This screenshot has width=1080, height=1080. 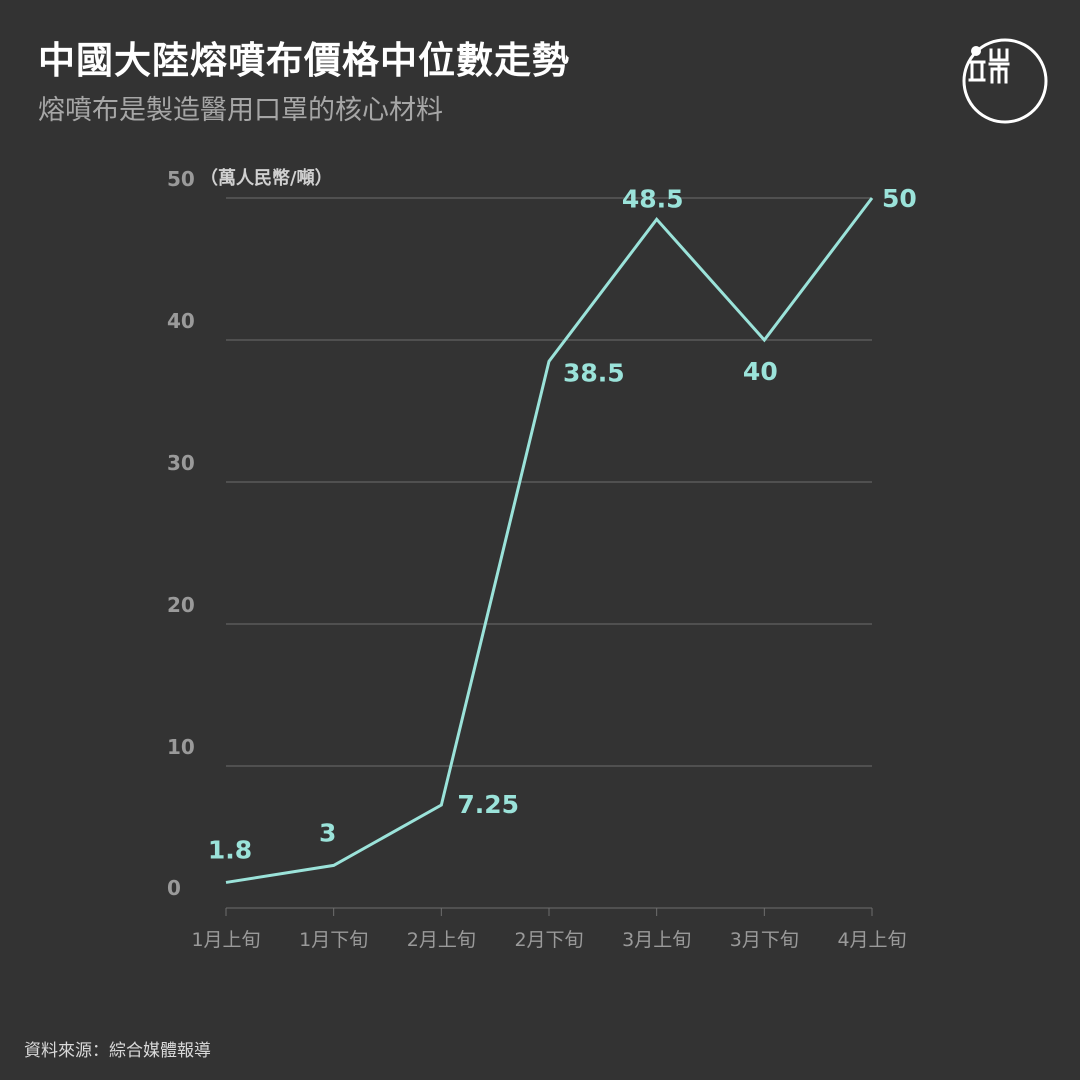 What do you see at coordinates (594, 372) in the screenshot?
I see `data-label: 38.5` at bounding box center [594, 372].